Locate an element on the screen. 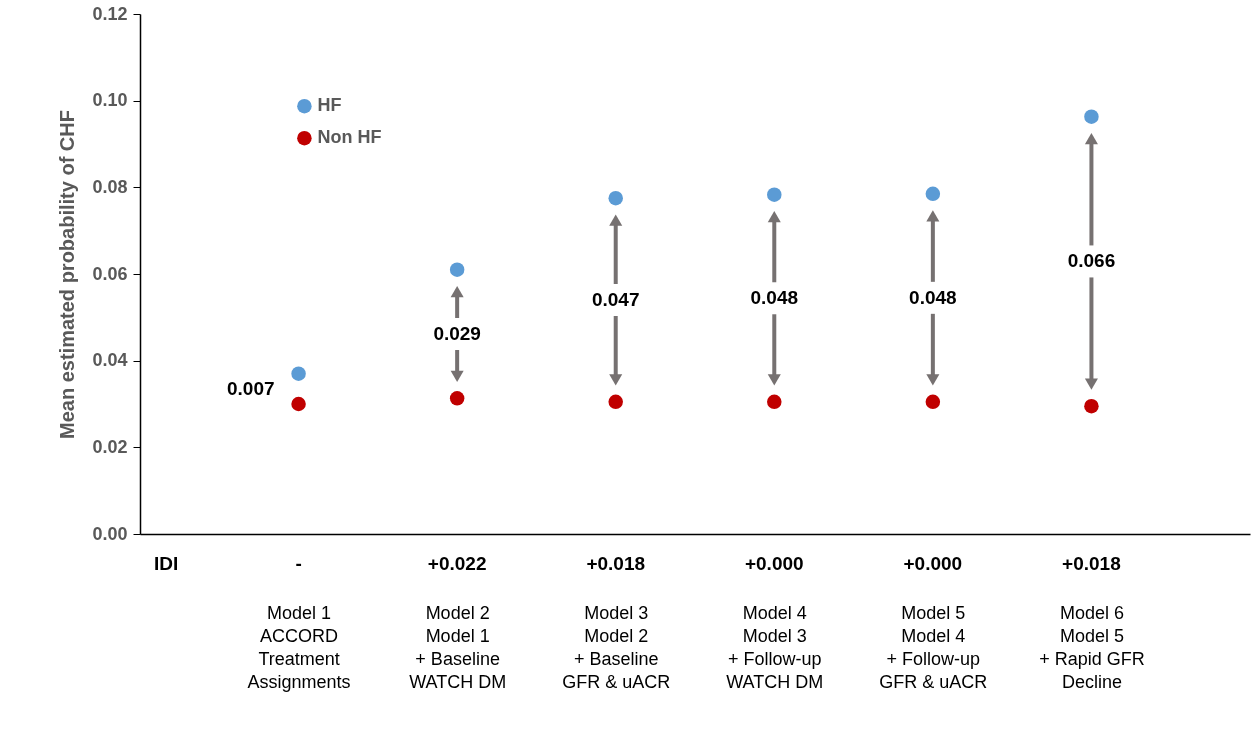 The image size is (1260, 746). x-tick-label: Model 2 Model 1 + Baseline WATCH DM is located at coordinates (458, 647).